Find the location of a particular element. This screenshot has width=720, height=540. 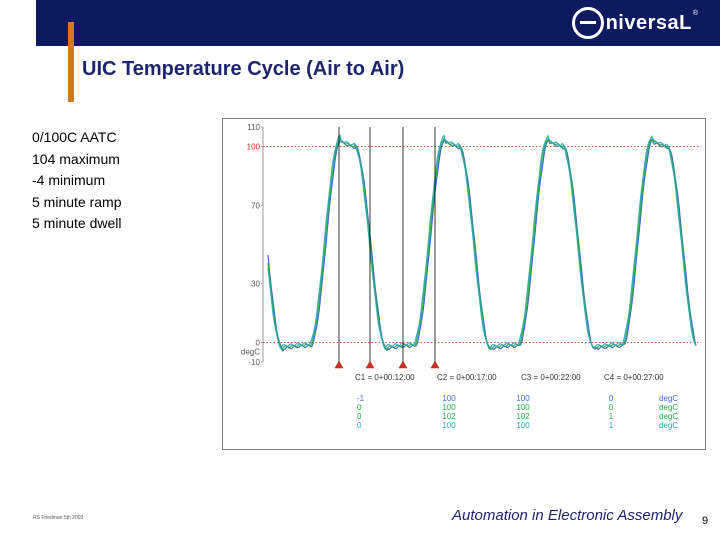

cursor-time-label: C3 = 0+00:22:00 is located at coordinates (551, 377).